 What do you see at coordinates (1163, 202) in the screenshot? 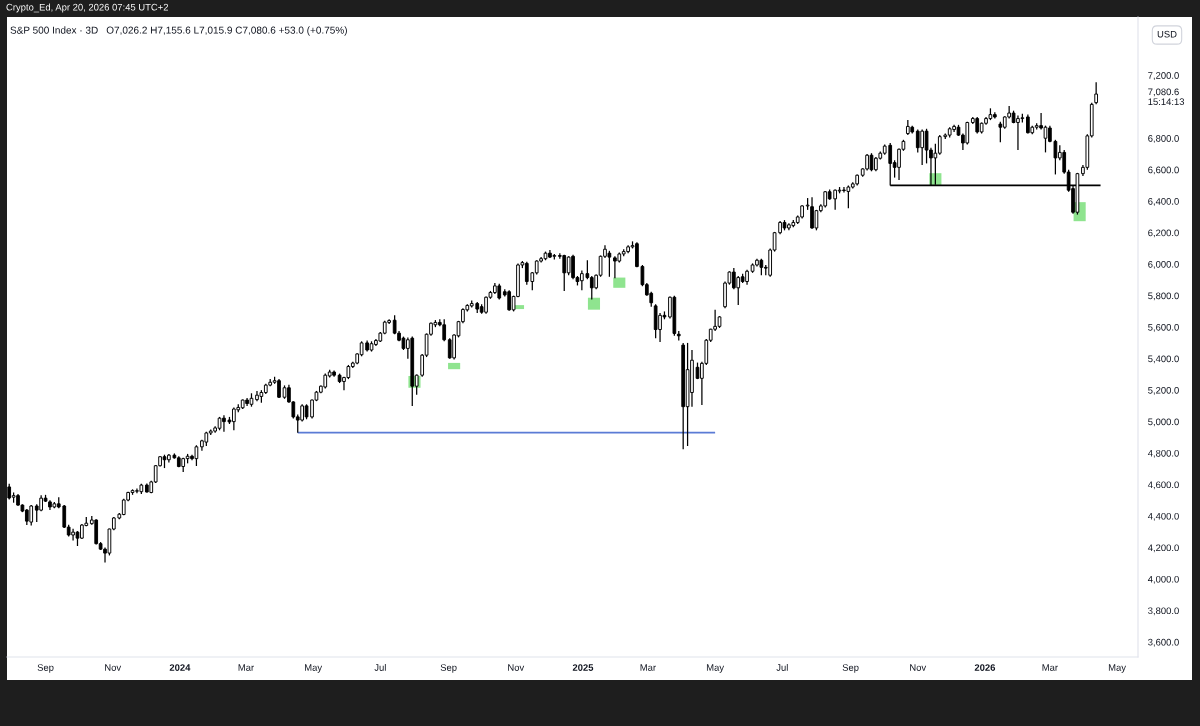
I see `y-tick-label: 6,400.0` at bounding box center [1163, 202].